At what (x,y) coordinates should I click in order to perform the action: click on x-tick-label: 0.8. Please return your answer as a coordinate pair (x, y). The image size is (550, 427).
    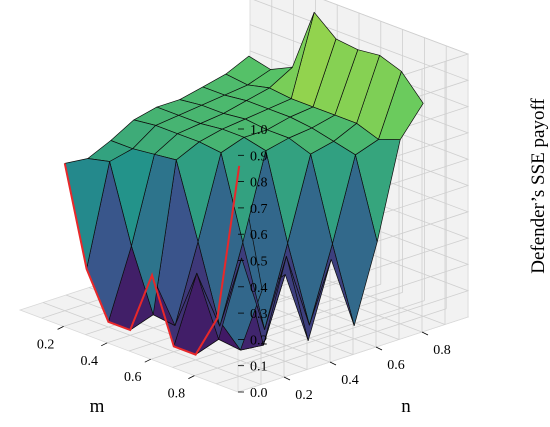
    Looking at the image, I should click on (177, 394).